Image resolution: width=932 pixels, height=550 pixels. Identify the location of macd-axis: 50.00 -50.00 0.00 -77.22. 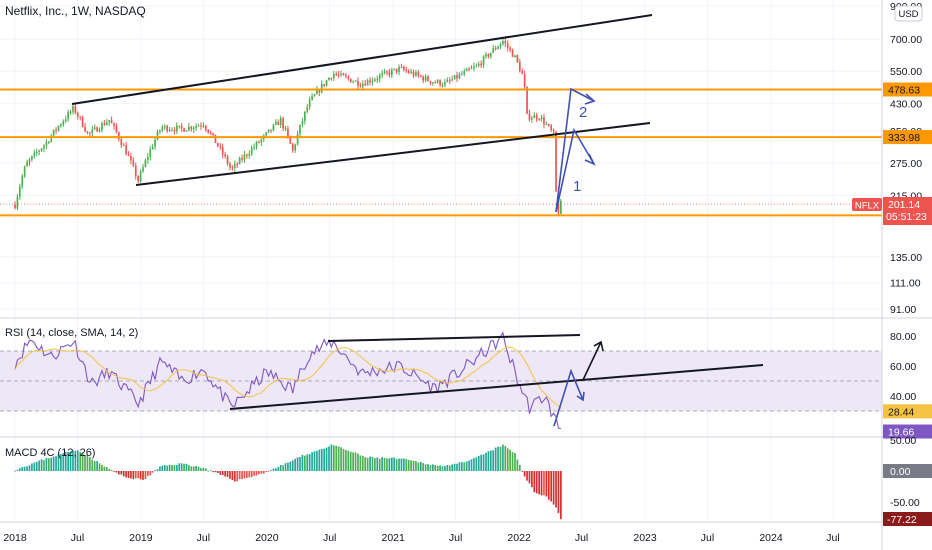
(907, 480).